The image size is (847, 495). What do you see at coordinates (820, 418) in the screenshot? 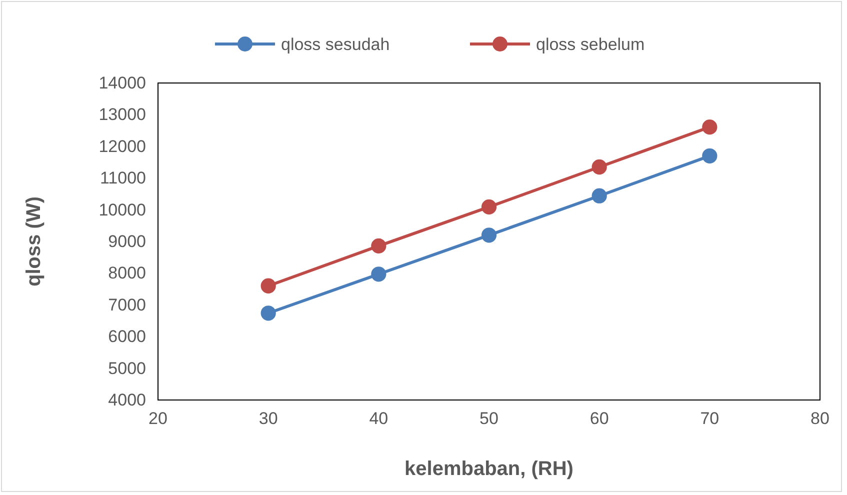
I see `x-tick-label: 80` at bounding box center [820, 418].